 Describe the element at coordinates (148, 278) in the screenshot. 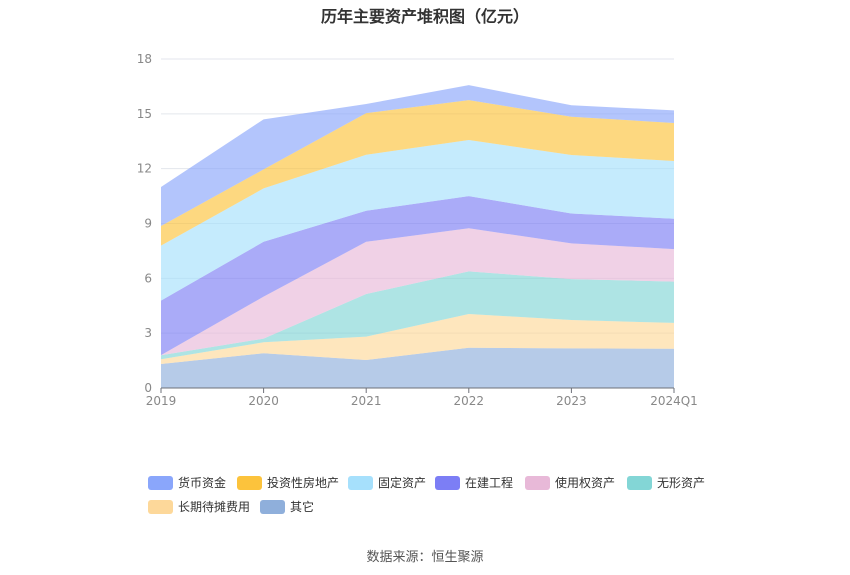

I see `y-tick-label: 6` at that location.